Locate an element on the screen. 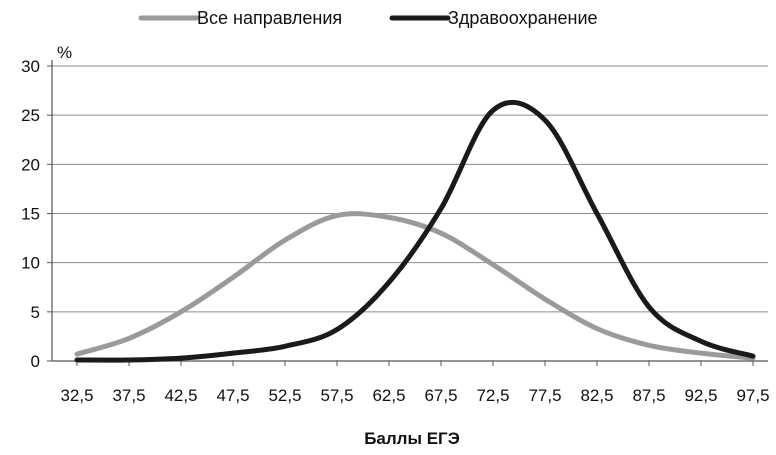  x-tick-label: 72,5 is located at coordinates (492, 395).